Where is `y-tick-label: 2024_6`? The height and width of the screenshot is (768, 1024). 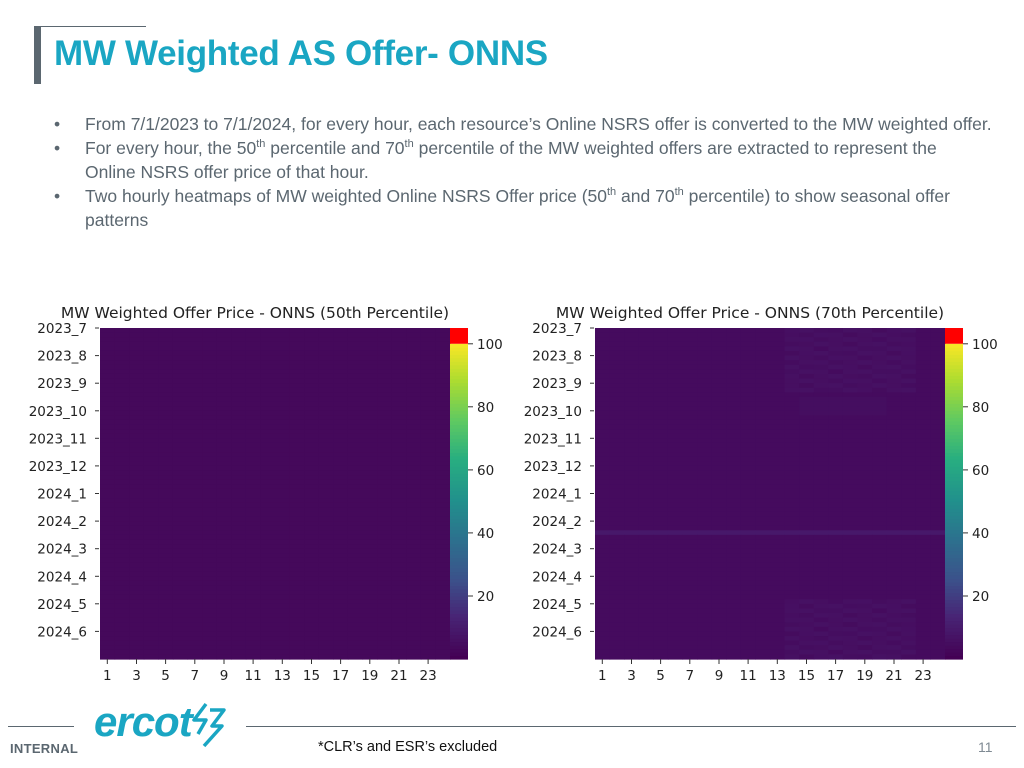
y-tick-label: 2024_6 is located at coordinates (62, 632).